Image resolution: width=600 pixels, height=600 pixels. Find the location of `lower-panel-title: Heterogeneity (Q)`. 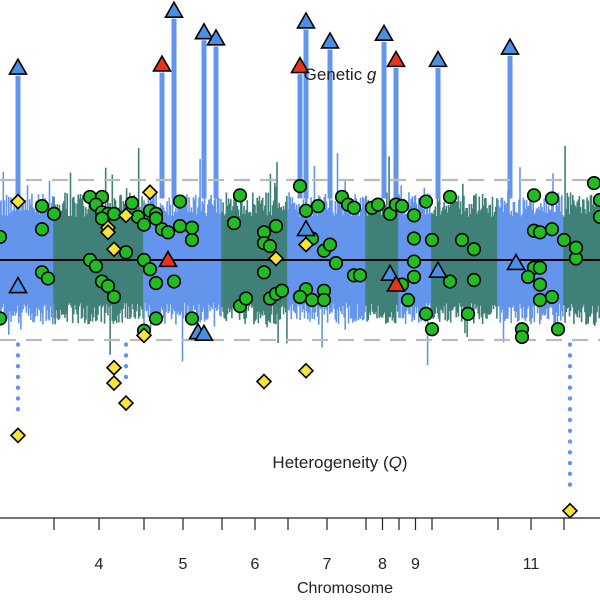

lower-panel-title: Heterogeneity (Q) is located at coordinates (339, 462).